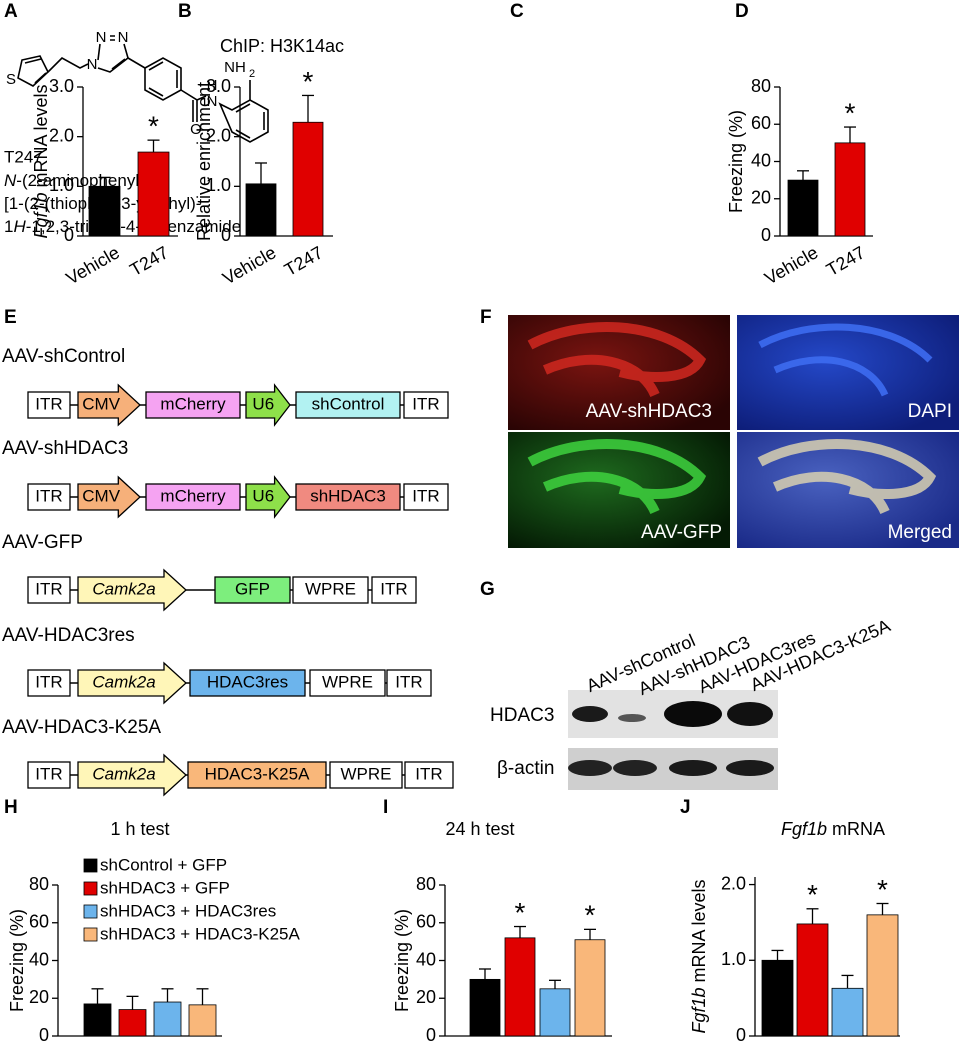 Image resolution: width=964 pixels, height=1050 pixels. I want to click on element-label: shHDAC3, so click(348, 495).